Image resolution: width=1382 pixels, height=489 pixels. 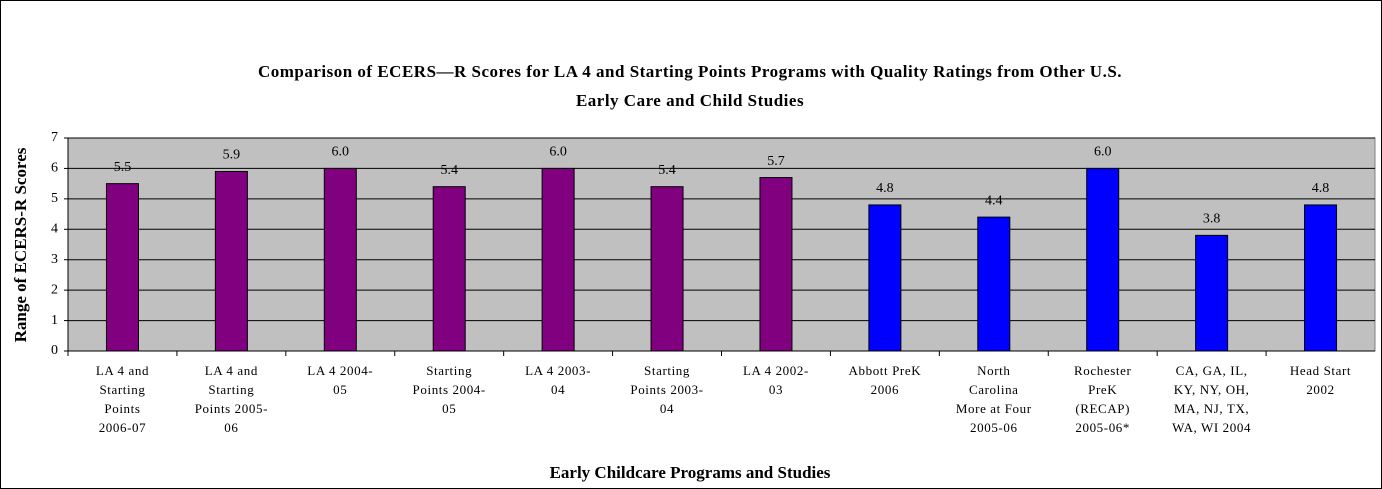 I want to click on x-tick-label: LA 4 2004- 05, so click(x=340, y=380).